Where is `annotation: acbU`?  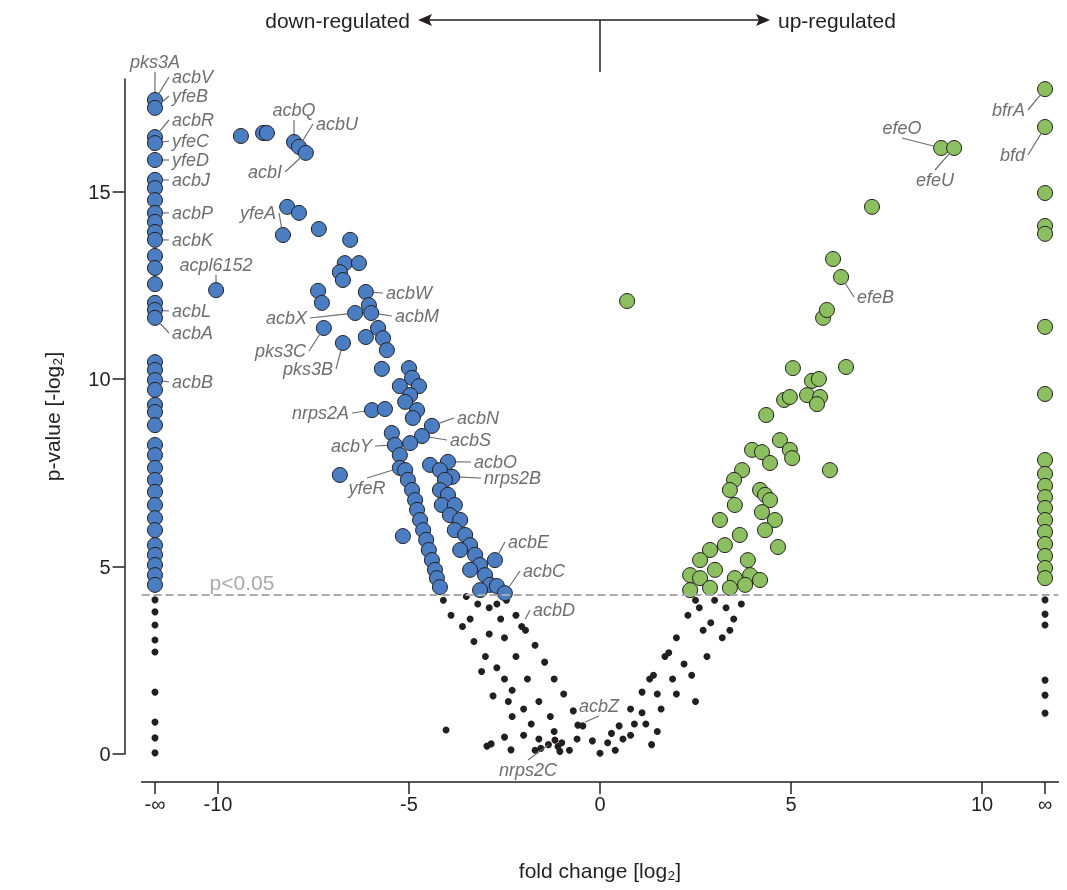 annotation: acbU is located at coordinates (338, 124).